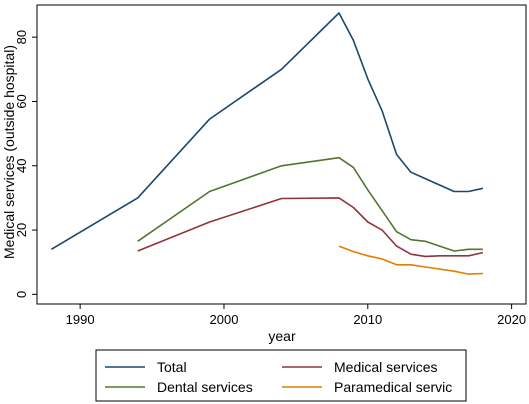 This screenshot has width=529, height=404. What do you see at coordinates (21, 166) in the screenshot?
I see `y-tick-label: 40` at bounding box center [21, 166].